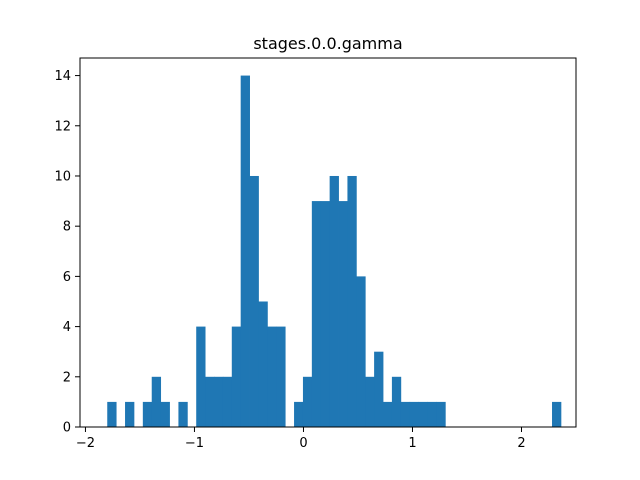 This screenshot has height=480, width=640. What do you see at coordinates (67, 428) in the screenshot?
I see `y-tick-label: 0` at bounding box center [67, 428].